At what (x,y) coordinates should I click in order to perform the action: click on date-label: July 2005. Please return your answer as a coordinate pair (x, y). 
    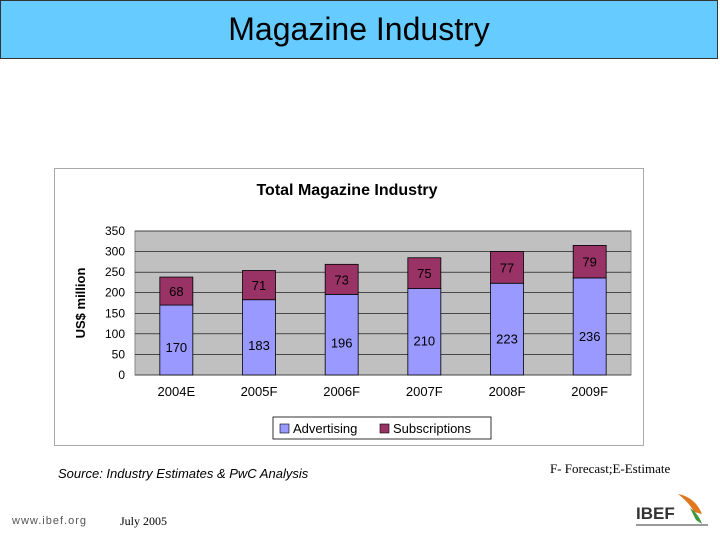
    Looking at the image, I should click on (144, 521).